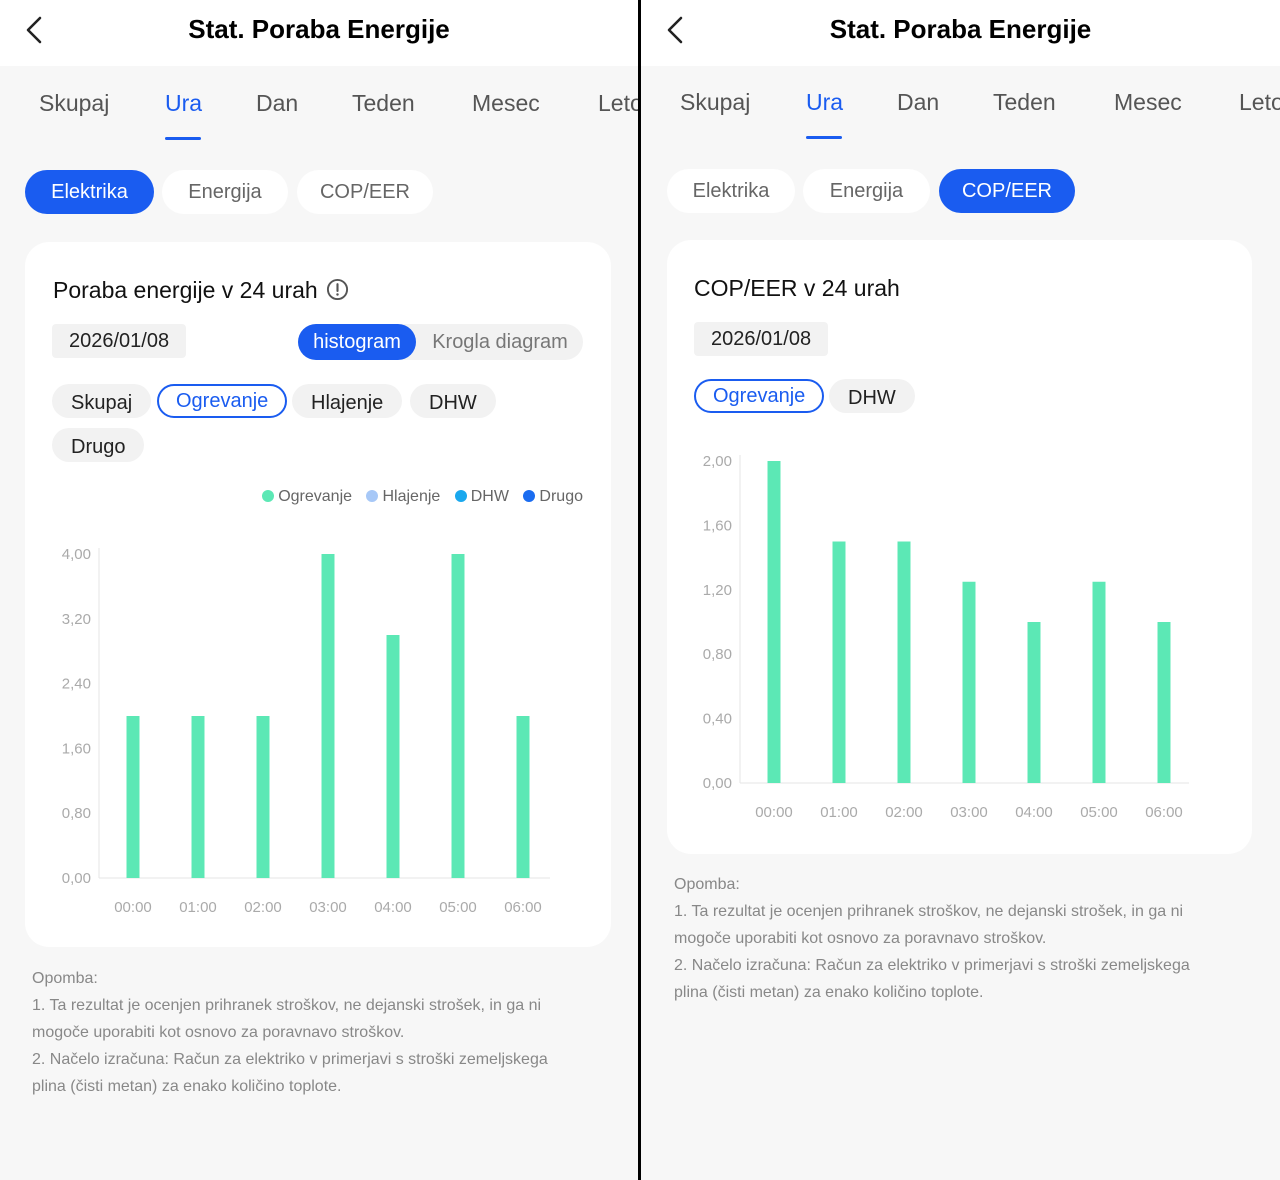 This screenshot has height=1180, width=1280. What do you see at coordinates (411, 496) in the screenshot?
I see `legend-label: Hlajenje` at bounding box center [411, 496].